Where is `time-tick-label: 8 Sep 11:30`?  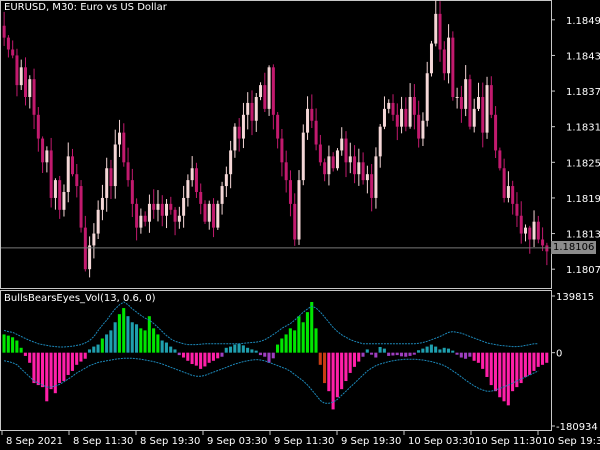 time-tick-label: 8 Sep 11:30 is located at coordinates (103, 441).